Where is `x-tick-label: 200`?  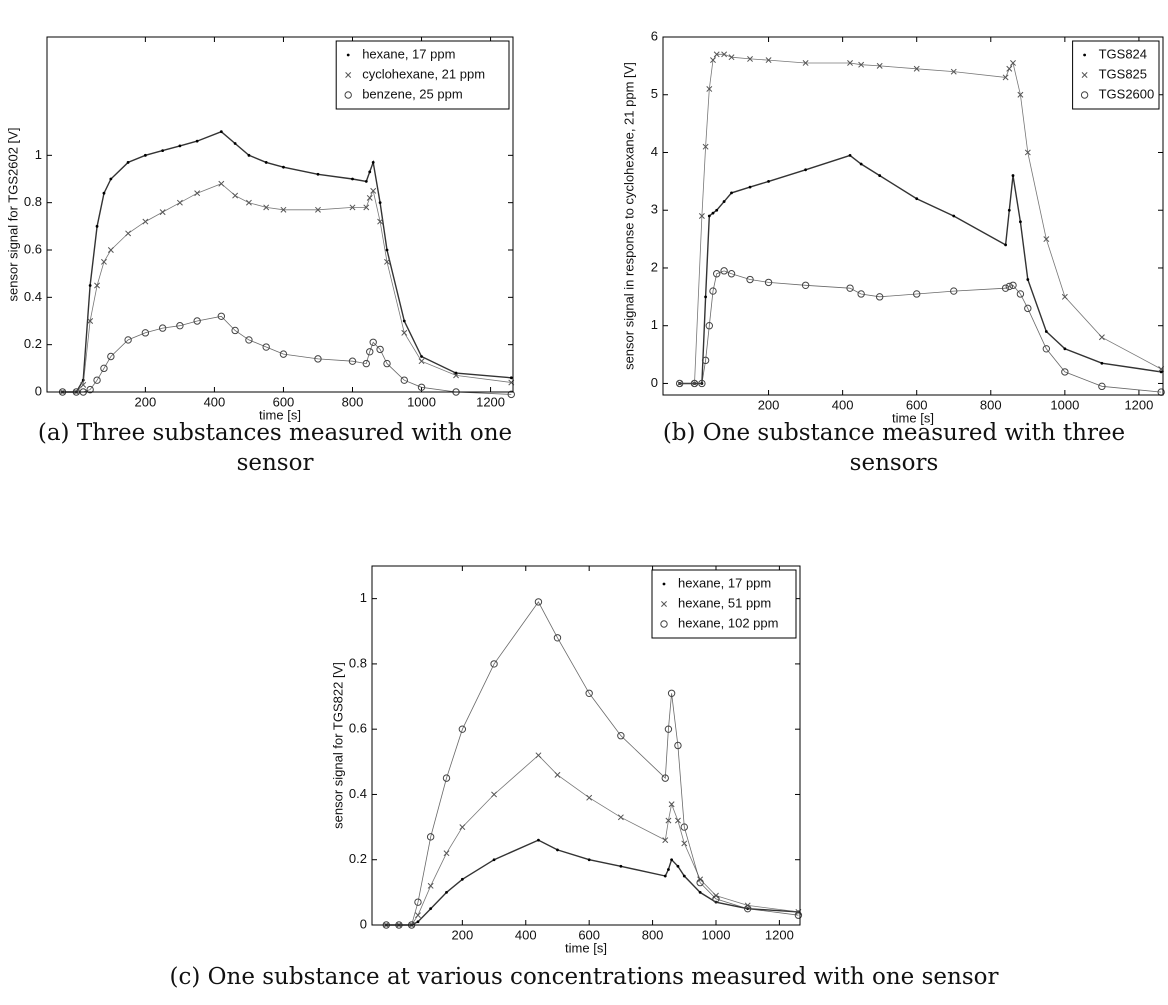 x-tick-label: 200 is located at coordinates (146, 401).